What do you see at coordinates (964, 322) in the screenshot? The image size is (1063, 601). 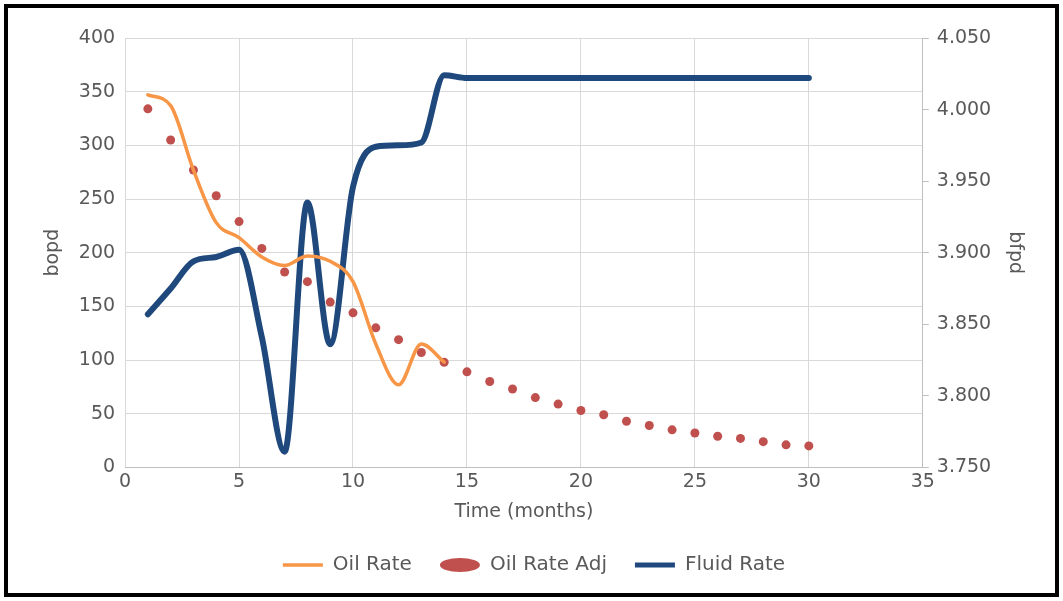 I see `y2-tick-label: 3.850` at bounding box center [964, 322].